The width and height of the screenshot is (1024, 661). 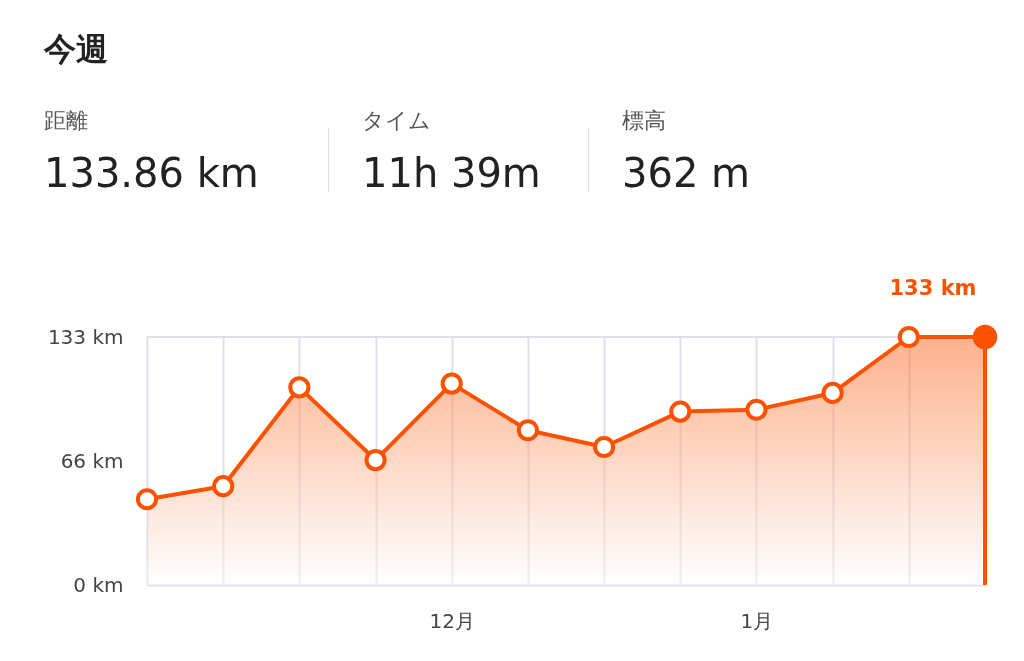 I want to click on text: 133.86 km, so click(x=151, y=173).